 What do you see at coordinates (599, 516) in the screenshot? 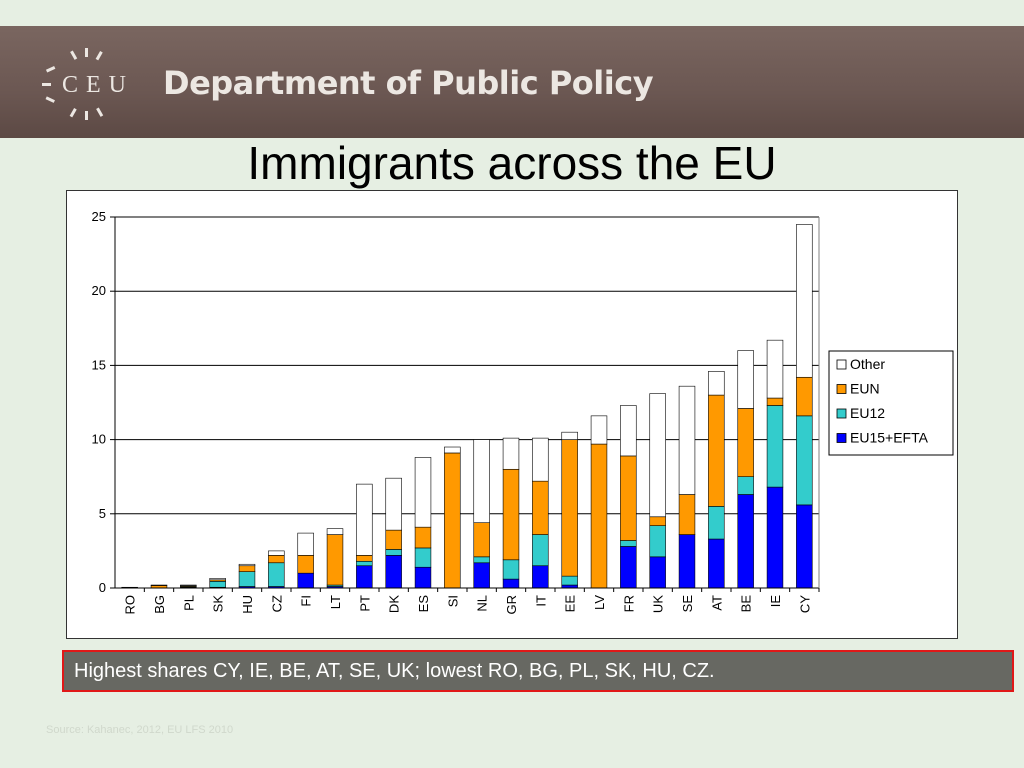
I see `bar-segment-lv-eun` at bounding box center [599, 516].